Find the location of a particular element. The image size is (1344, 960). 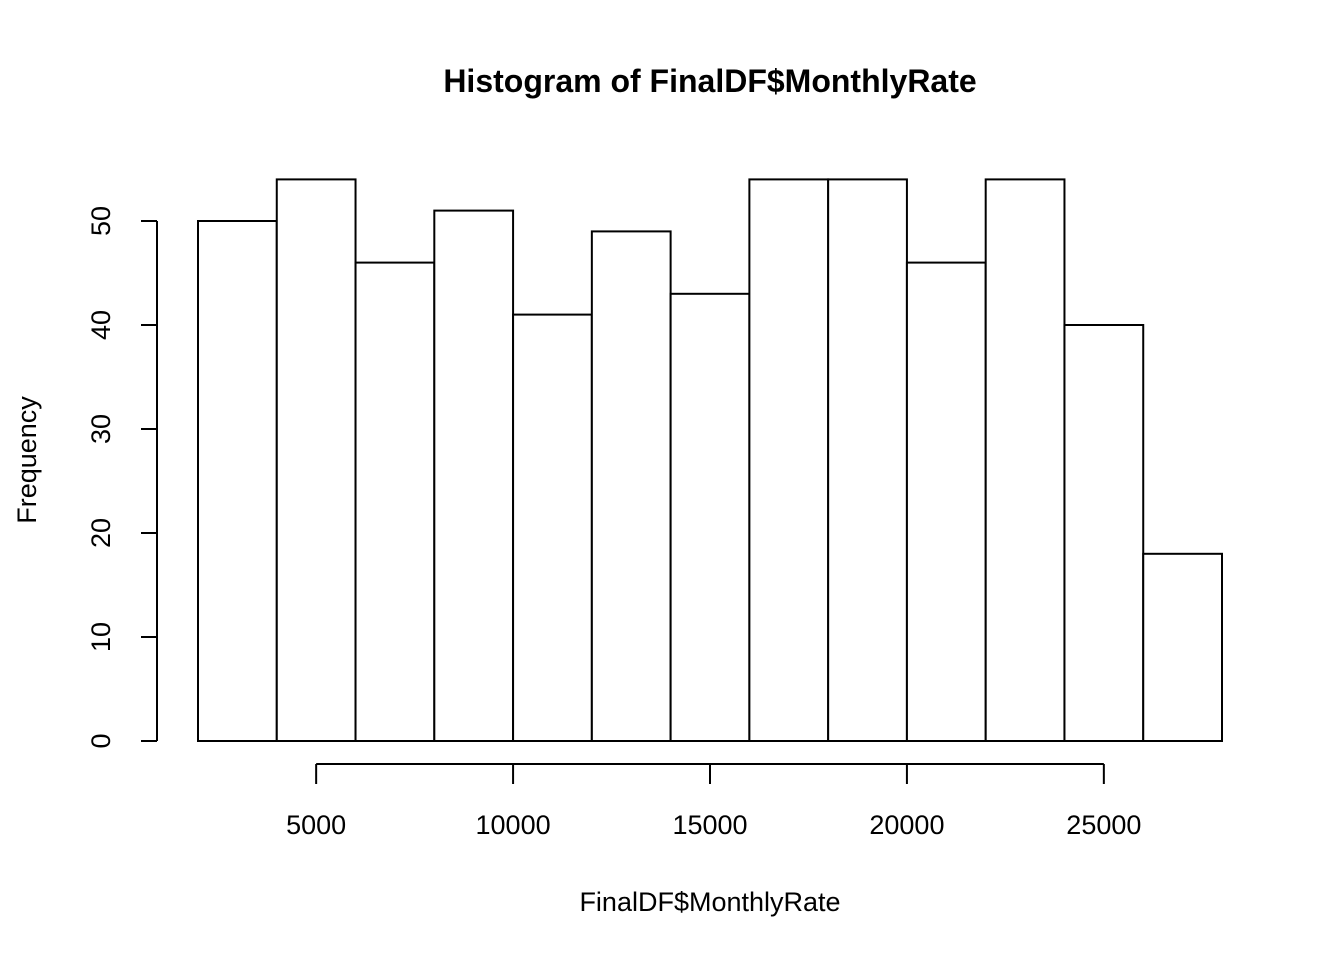

y-tick-label: 30 is located at coordinates (101, 429).